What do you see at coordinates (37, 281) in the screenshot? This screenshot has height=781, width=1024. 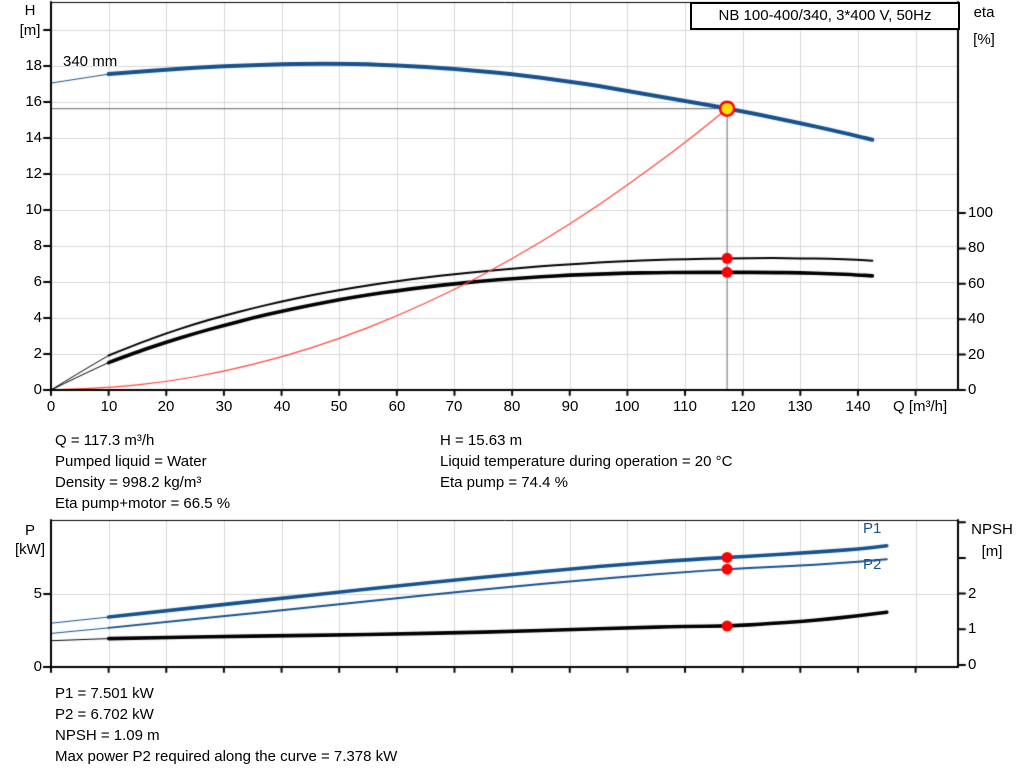 I see `tick-label: 6` at bounding box center [37, 281].